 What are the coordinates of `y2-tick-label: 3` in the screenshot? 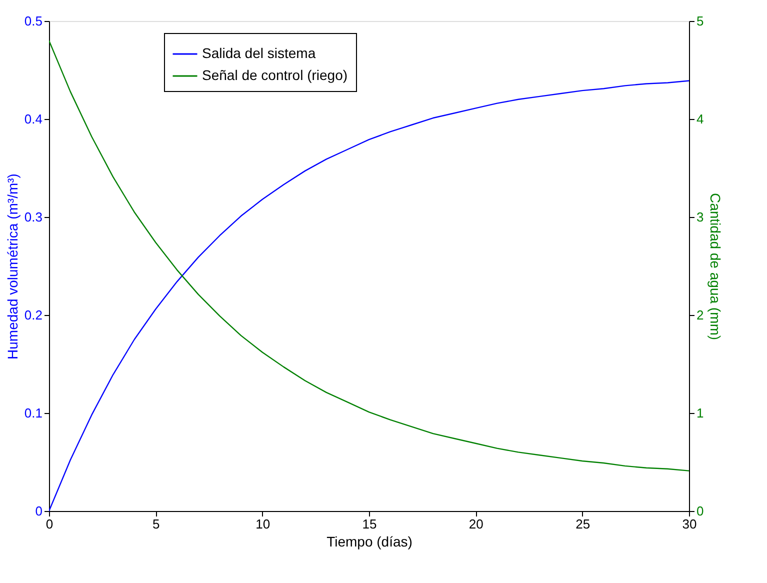 It's located at (700, 217).